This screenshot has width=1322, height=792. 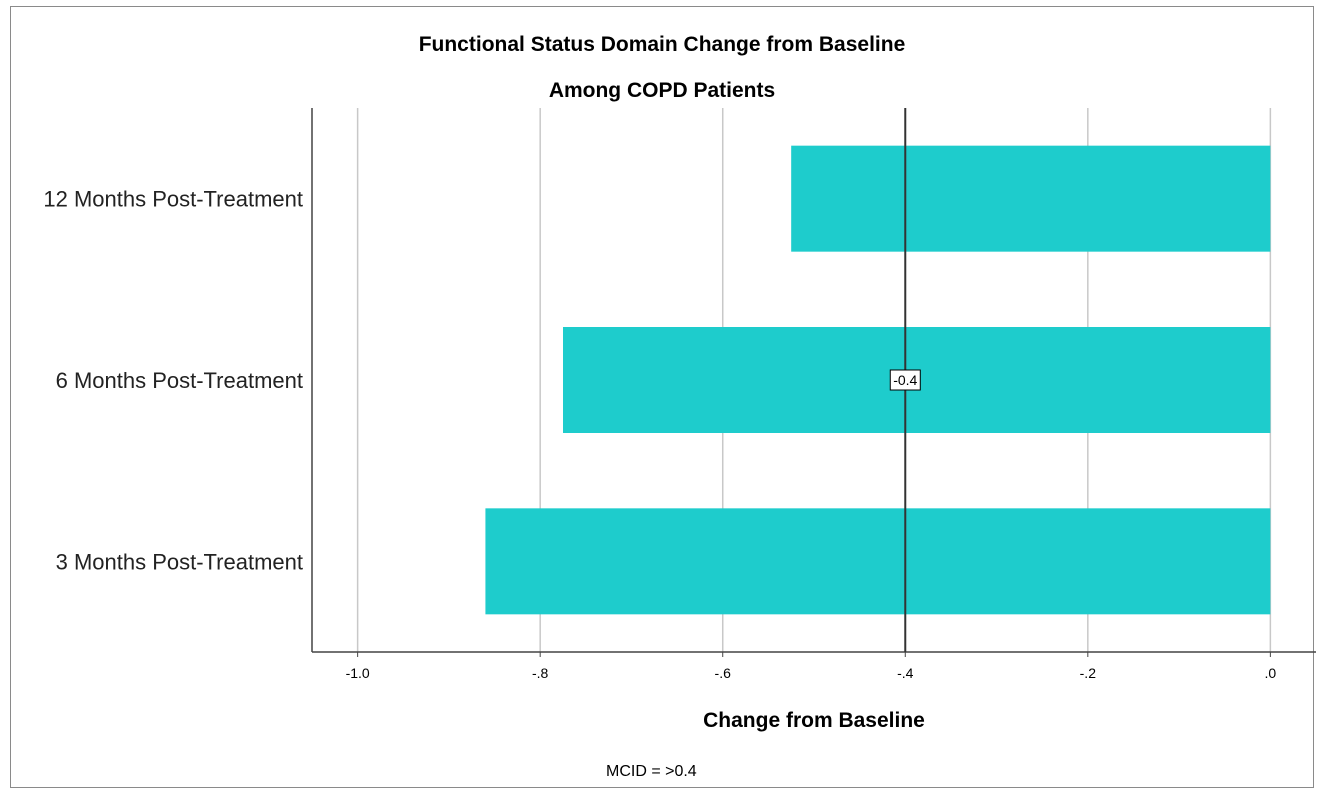 What do you see at coordinates (905, 673) in the screenshot?
I see `x-tick-label: -.4` at bounding box center [905, 673].